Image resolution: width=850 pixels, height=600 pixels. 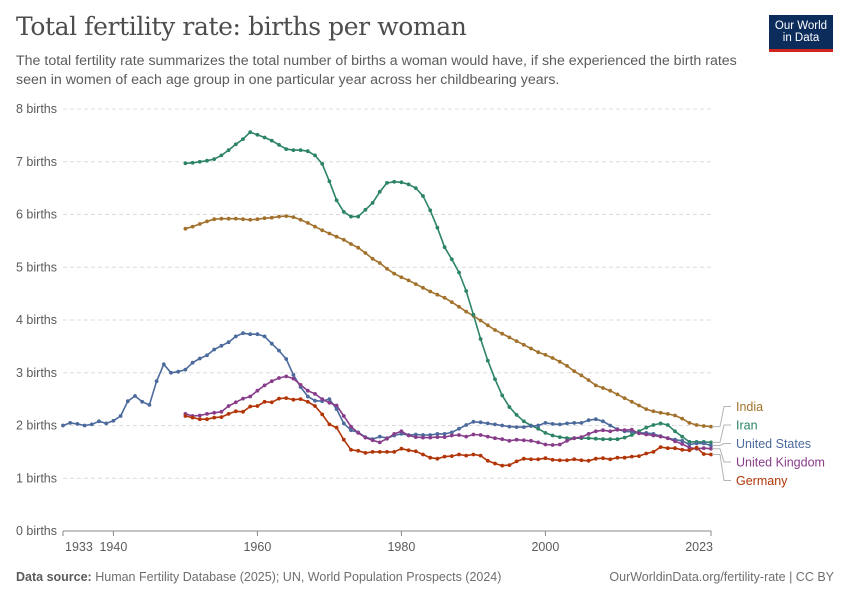 I want to click on x-tick-label: 1940, so click(x=113, y=547).